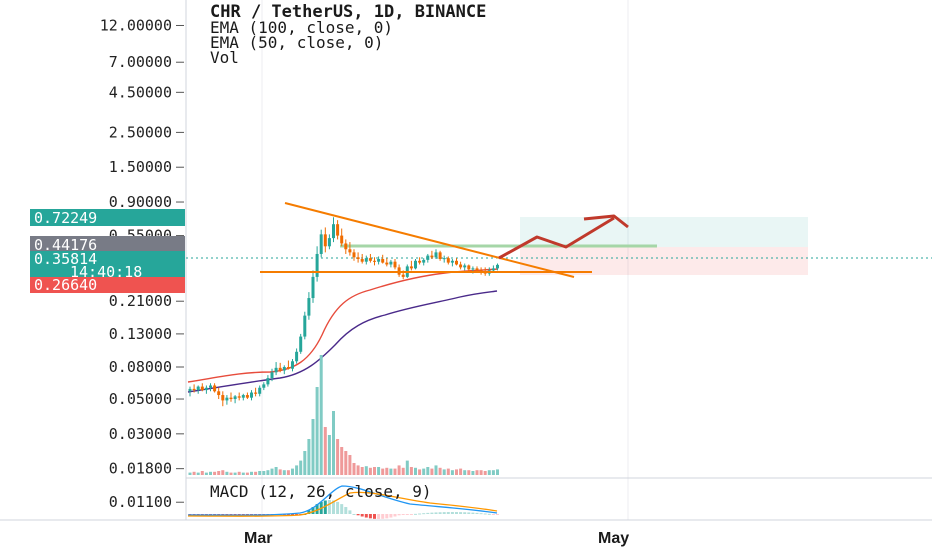 The width and height of the screenshot is (932, 550). Describe the element at coordinates (343, 415) in the screenshot. I see `volume-bars` at that location.